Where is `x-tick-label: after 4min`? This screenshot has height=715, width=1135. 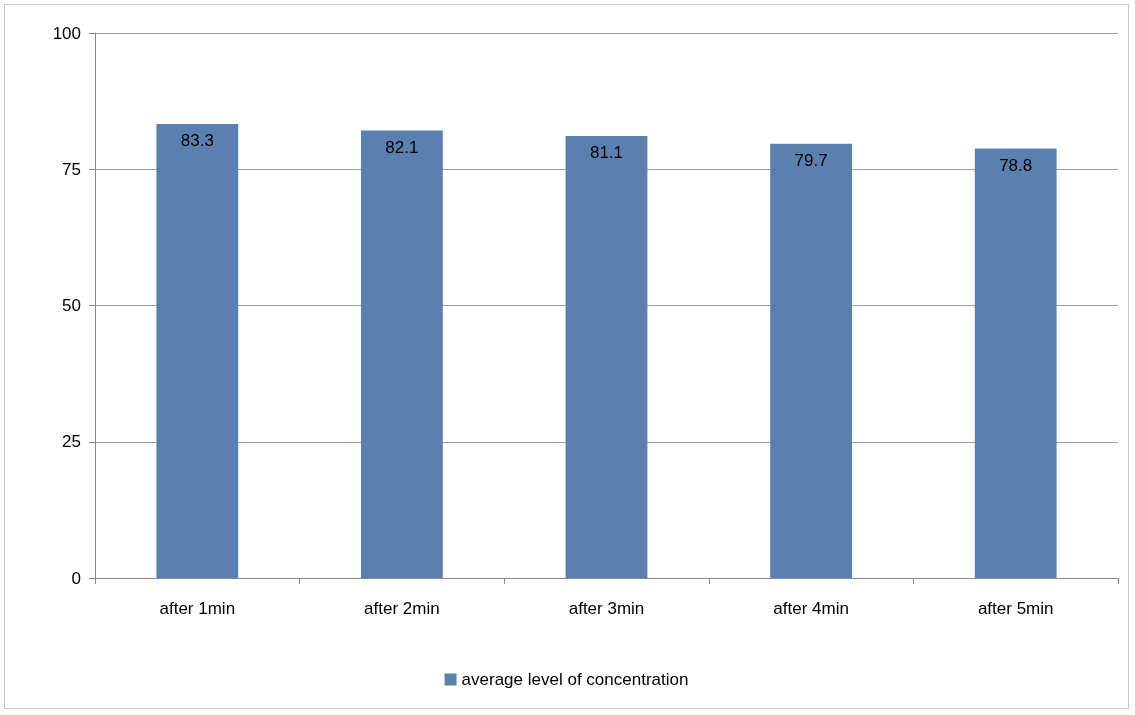
x-tick-label: after 4min is located at coordinates (811, 608).